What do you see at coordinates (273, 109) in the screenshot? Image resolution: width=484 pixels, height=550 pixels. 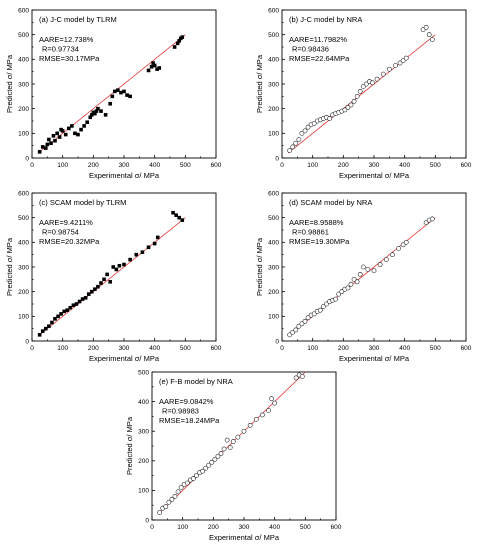 I see `y-tick-label: 200` at bounding box center [273, 109].